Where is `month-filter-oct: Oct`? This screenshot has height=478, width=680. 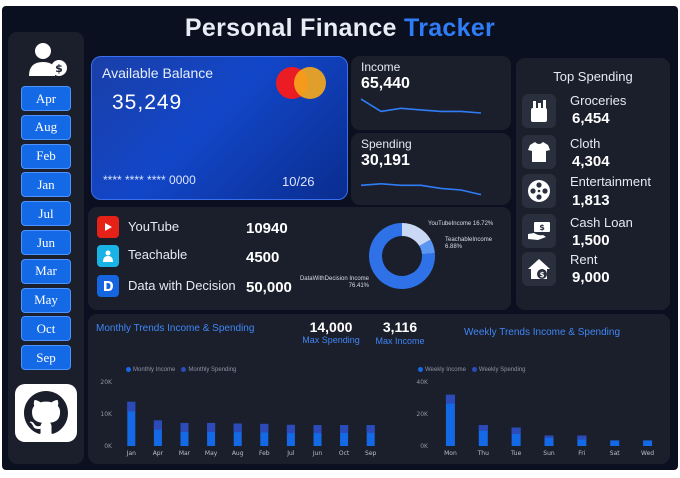
month-filter-oct: Oct is located at coordinates (46, 329).